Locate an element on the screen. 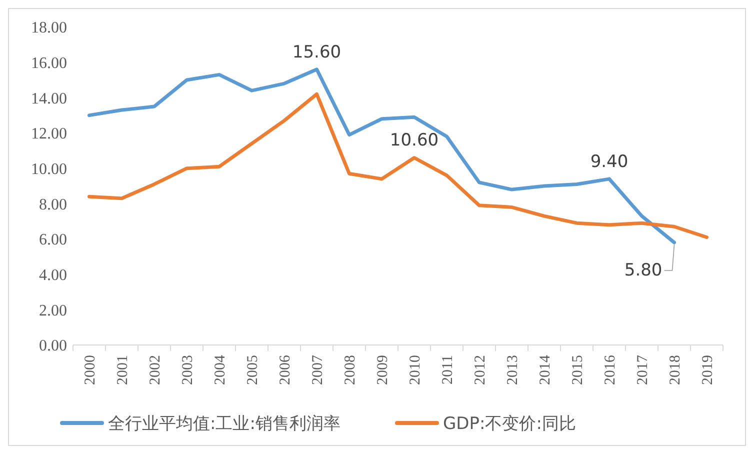  y-tick-label: 8.00 is located at coordinates (53, 205).